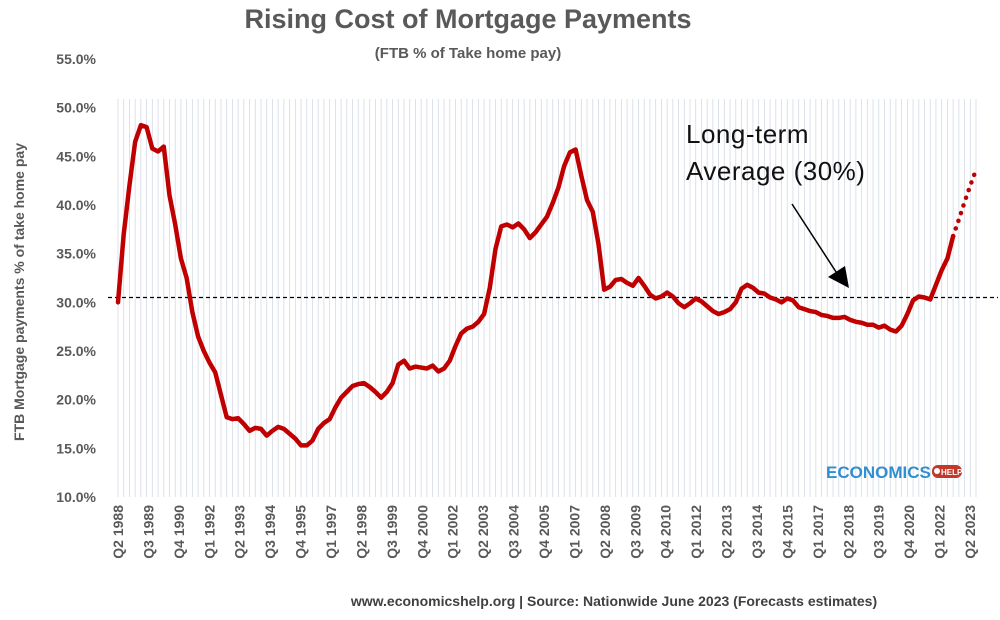 This screenshot has height=620, width=1000. I want to click on forecast-line, so click(964, 203).